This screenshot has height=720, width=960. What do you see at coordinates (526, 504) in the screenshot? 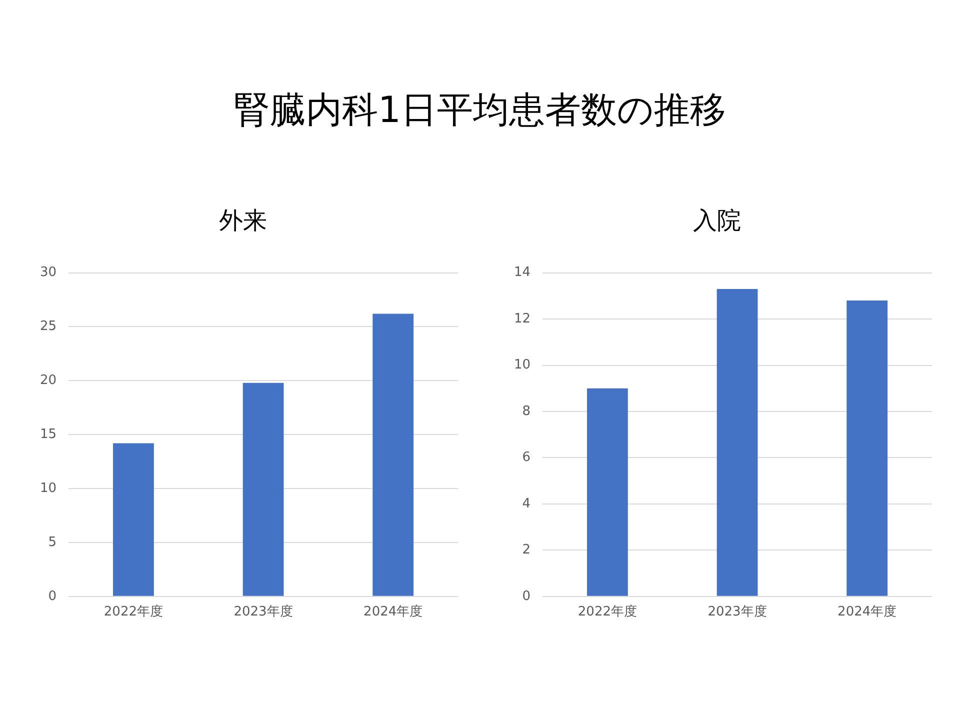
I see `y-tick-label: 4` at bounding box center [526, 504].